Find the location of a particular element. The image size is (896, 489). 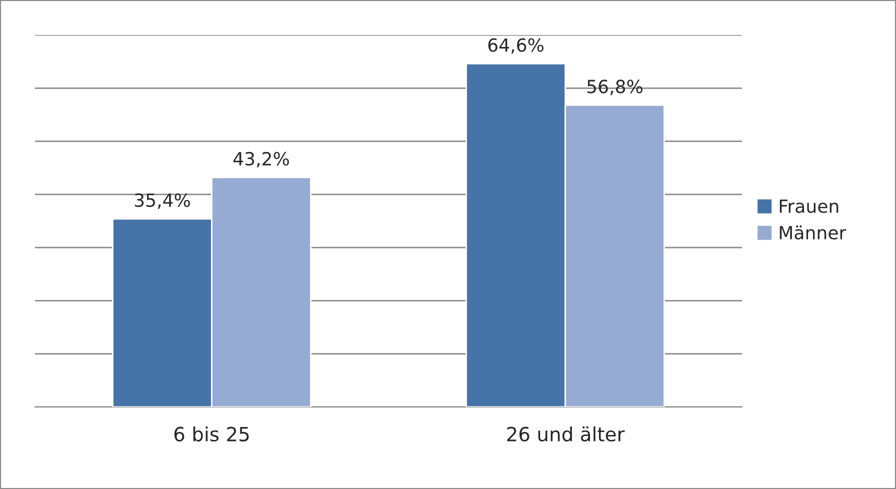

x-tick-label: 26 und älter is located at coordinates (566, 434).